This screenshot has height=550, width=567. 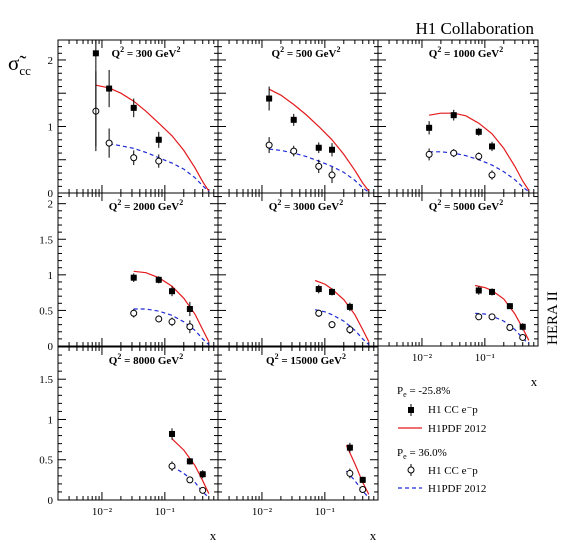 I want to click on y-tick-label: 1, so click(x=51, y=420).